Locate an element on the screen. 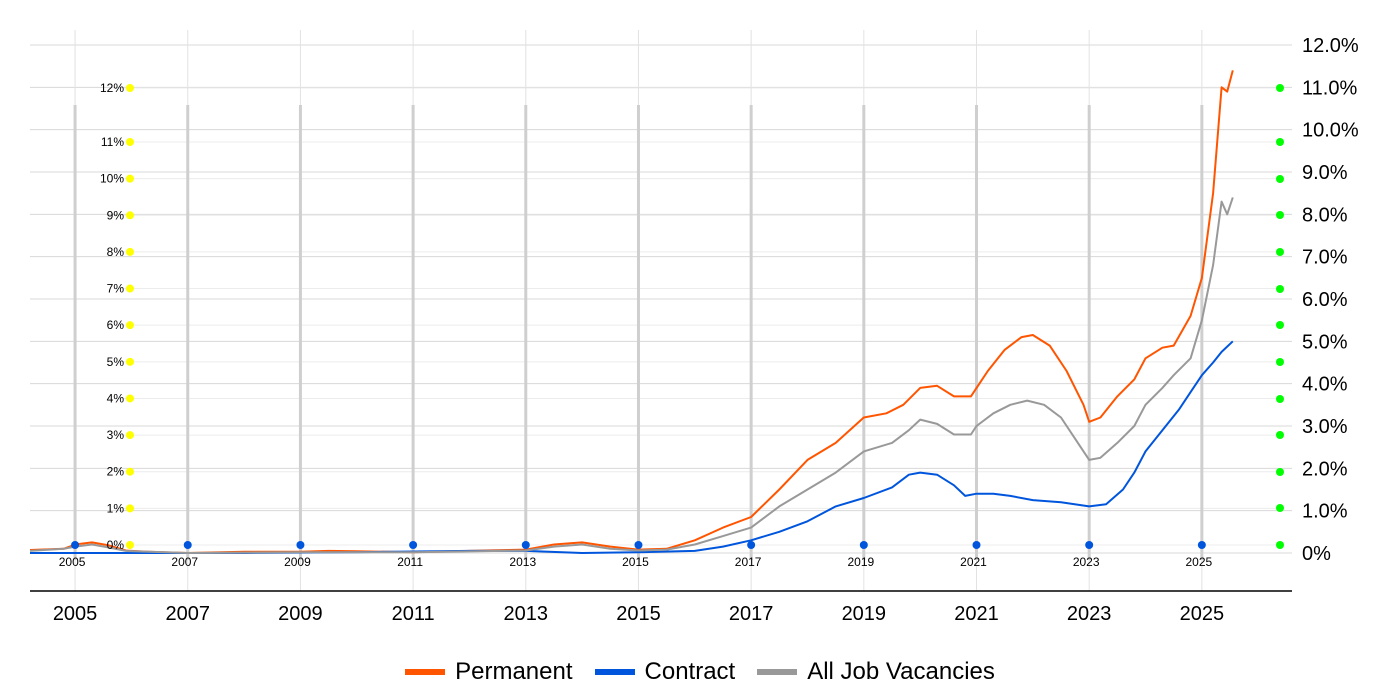 This screenshot has width=1400, height=700. y-tick-label-inner: 6% is located at coordinates (116, 325).